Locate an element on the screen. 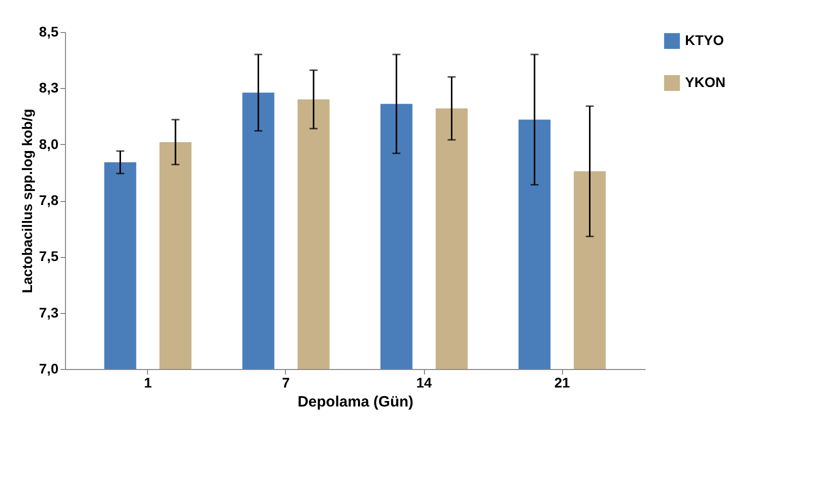 The width and height of the screenshot is (822, 498). legend-label: YKON is located at coordinates (705, 82).